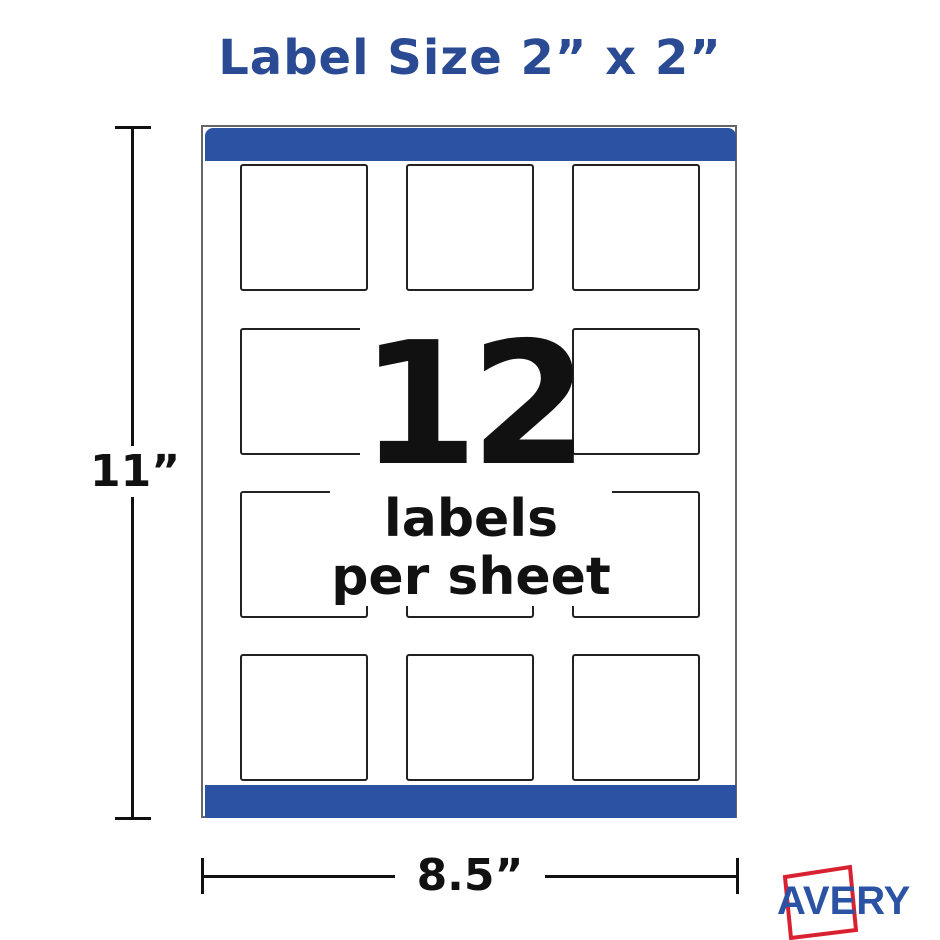  What do you see at coordinates (202, 876) in the screenshot?
I see `width-tick-left` at bounding box center [202, 876].